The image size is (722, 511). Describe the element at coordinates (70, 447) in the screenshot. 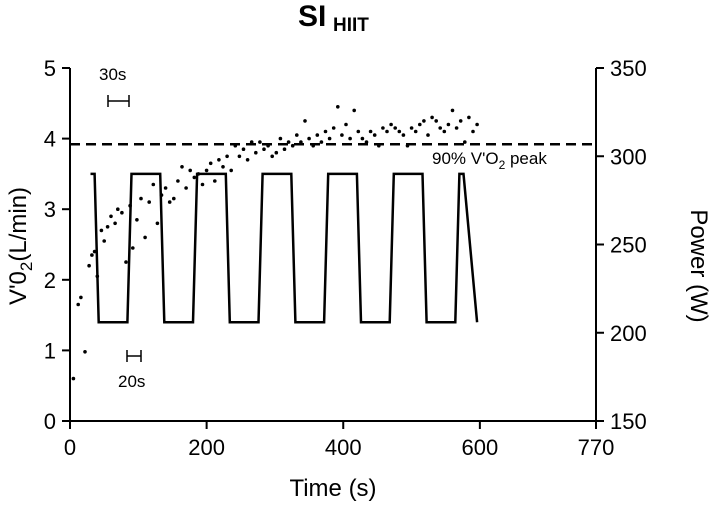

I see `x-tick-label: 0` at that location.